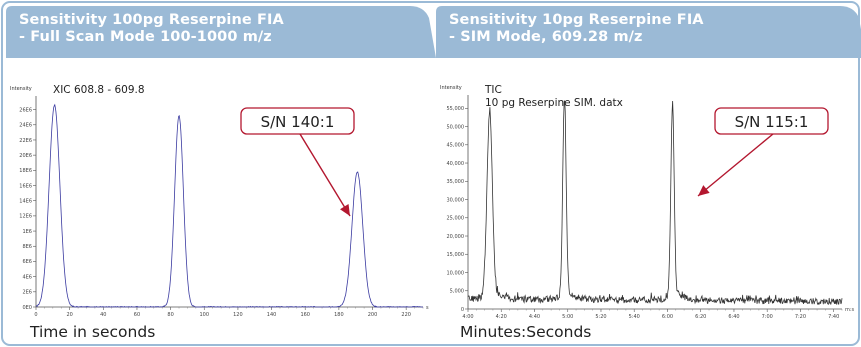 The height and width of the screenshot is (347, 861). Describe the element at coordinates (27, 262) in the screenshot. I see `y-tick-label: 6E6` at that location.